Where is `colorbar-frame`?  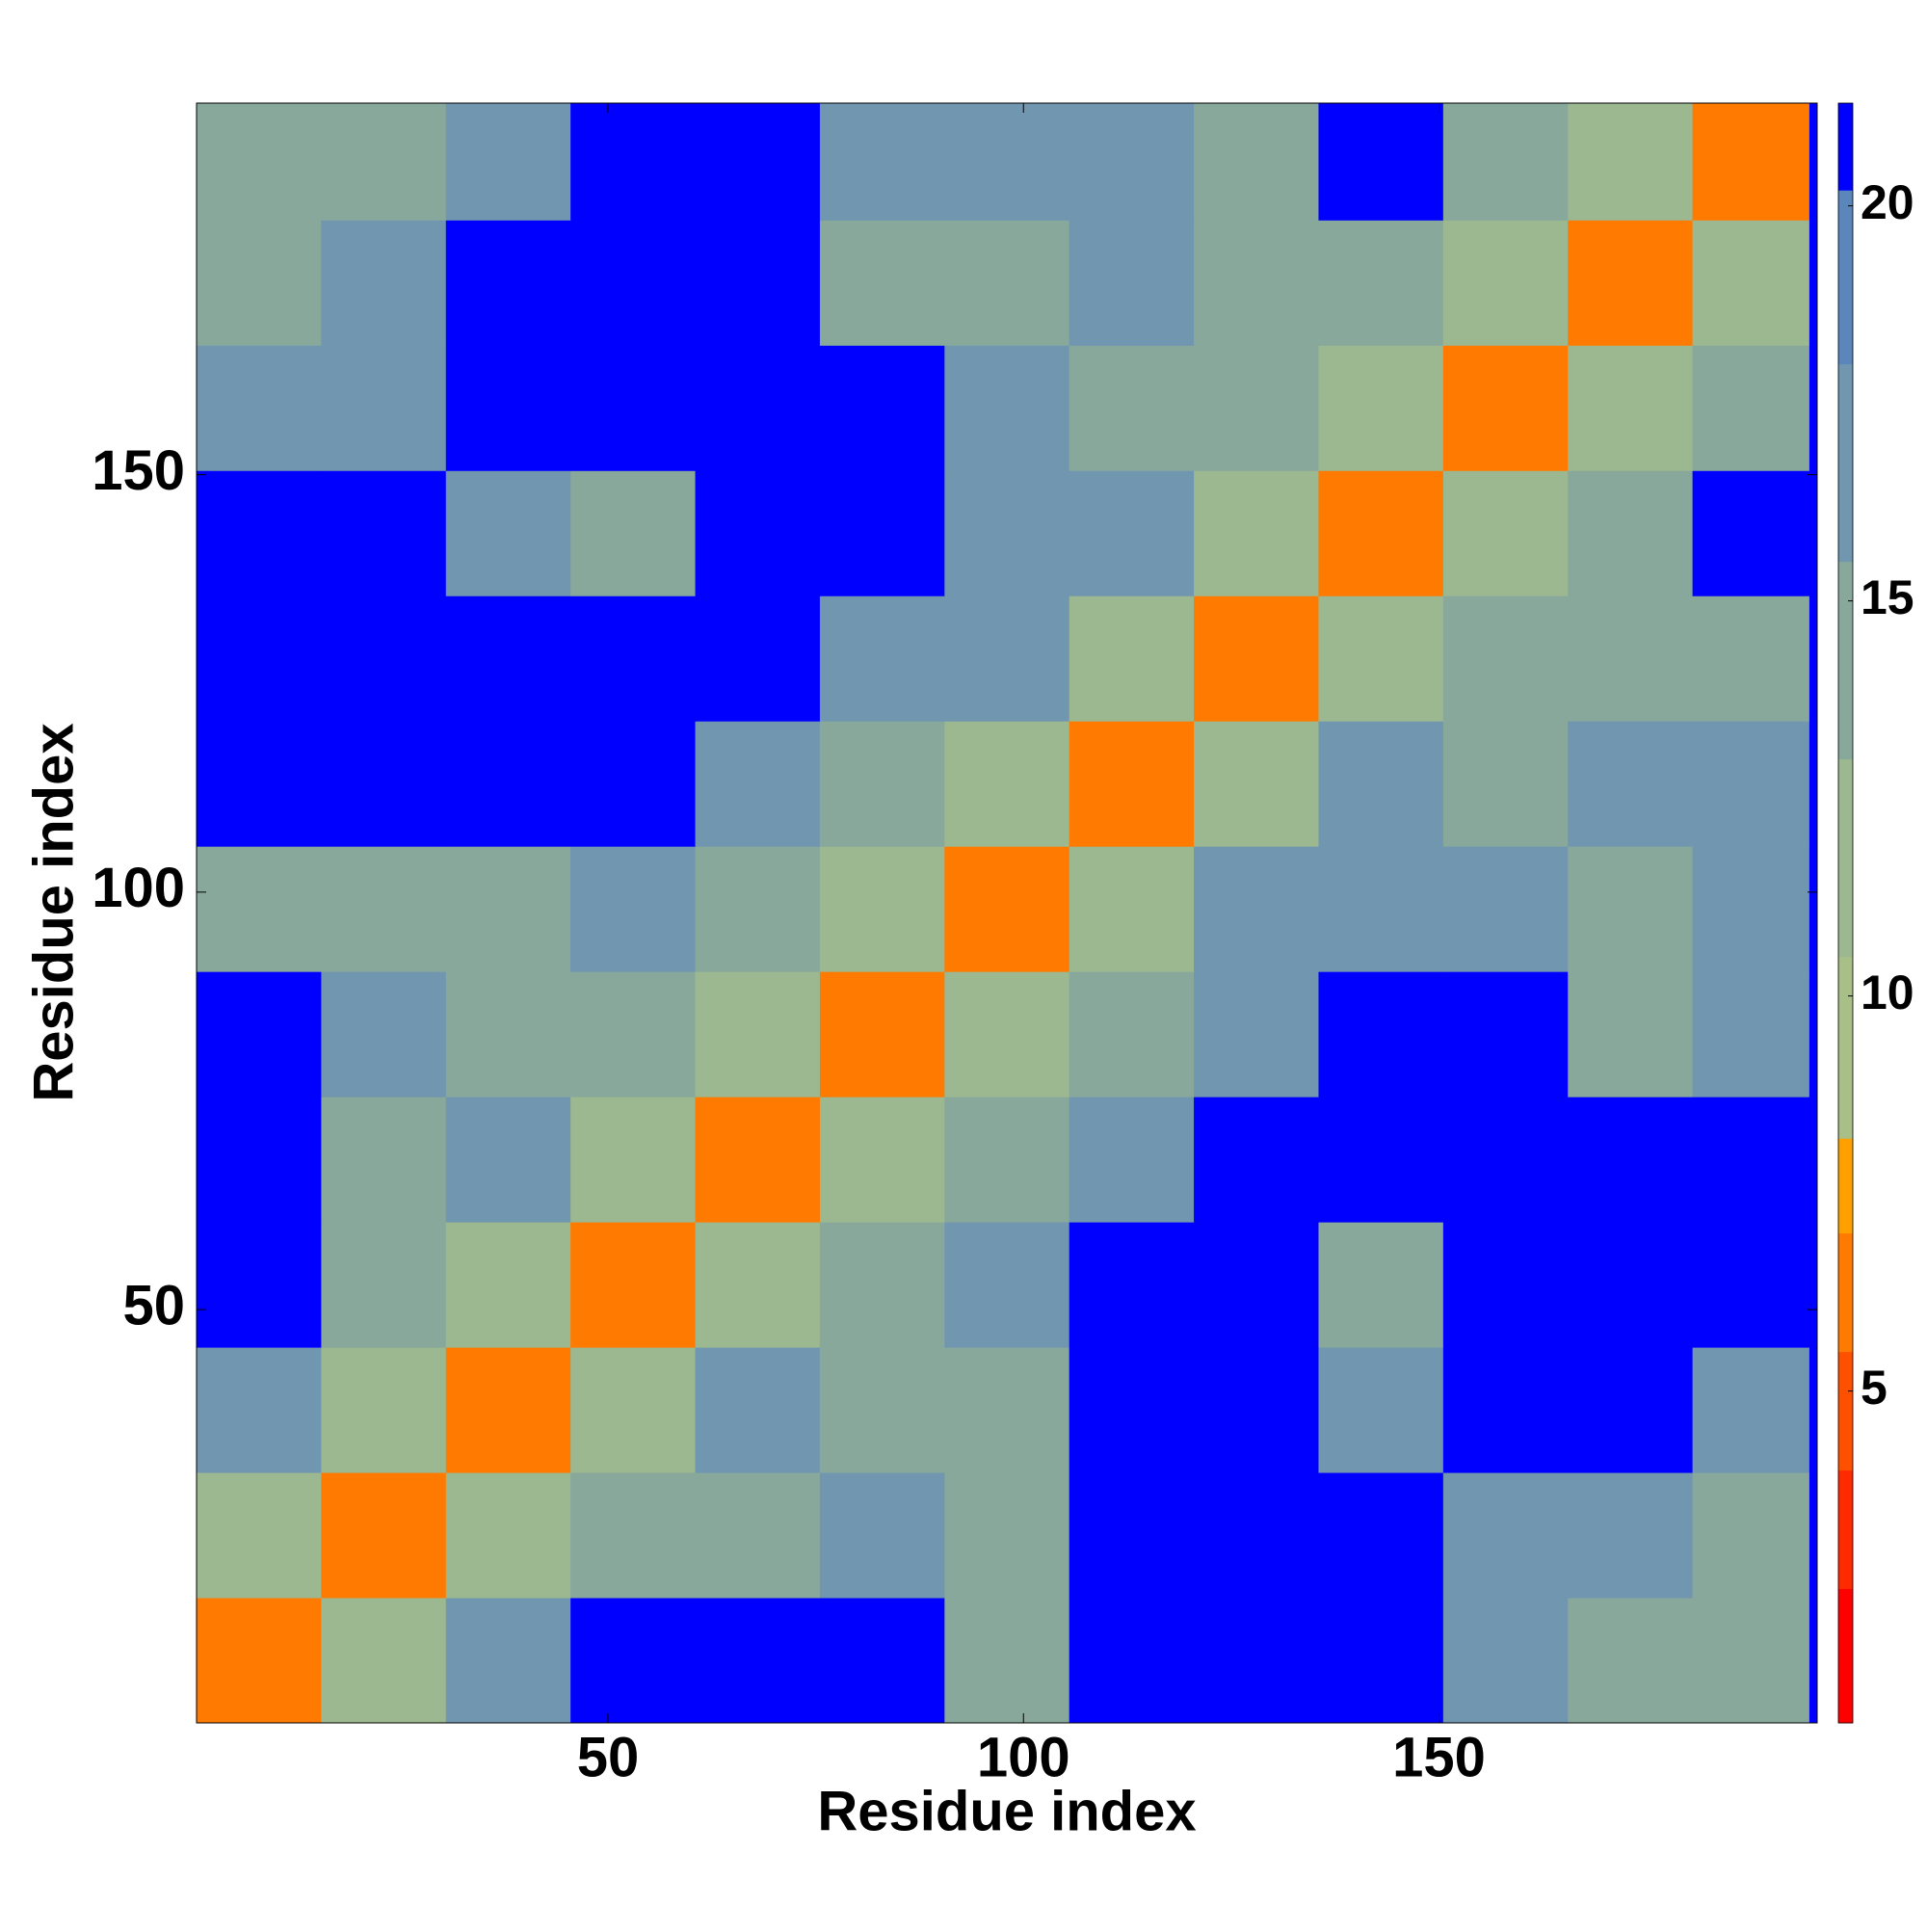 colorbar-frame is located at coordinates (1845, 913).